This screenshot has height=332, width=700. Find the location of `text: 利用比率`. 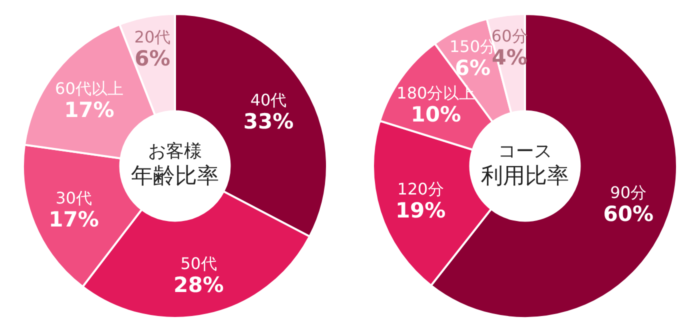

text: 利用比率 is located at coordinates (525, 177).